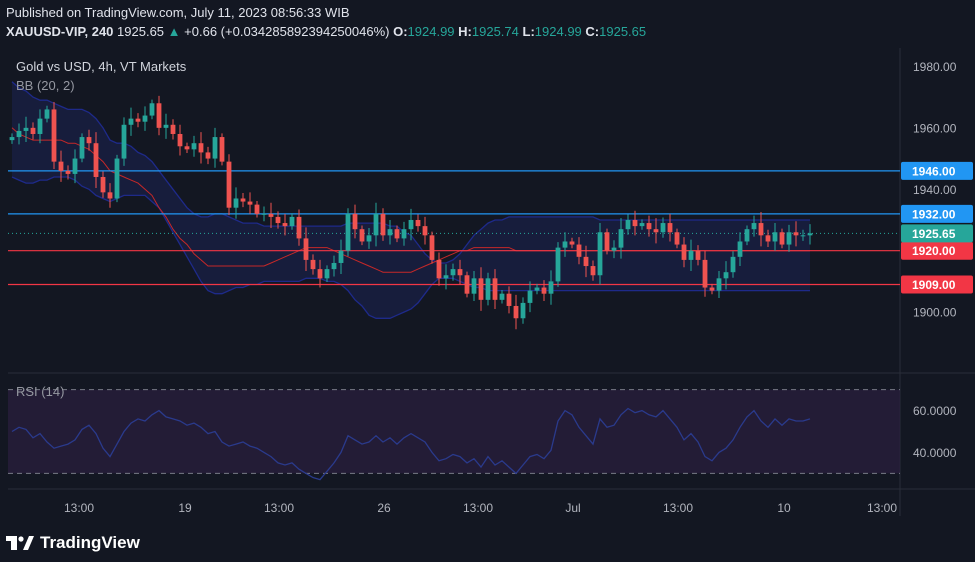  I want to click on level-price-badge: 1909.00, so click(937, 284).